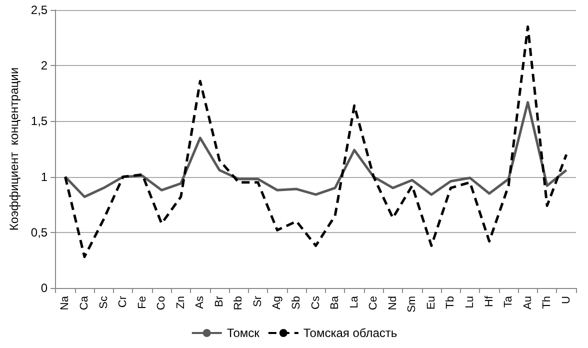 The width and height of the screenshot is (588, 348). Describe the element at coordinates (180, 302) in the screenshot. I see `x-tick-label: Zn` at that location.